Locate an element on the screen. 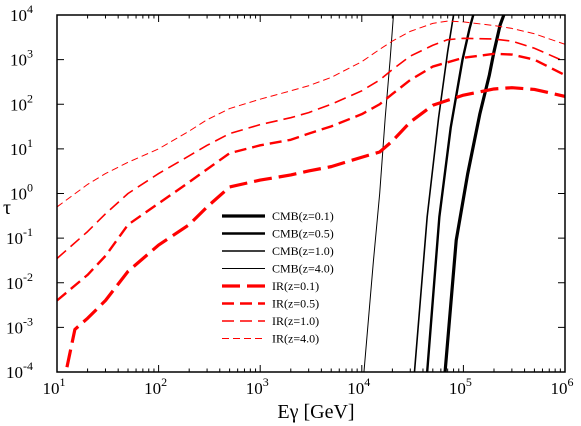 This screenshot has height=426, width=581. y-tick-label: 10⁻³ is located at coordinates (19, 325).